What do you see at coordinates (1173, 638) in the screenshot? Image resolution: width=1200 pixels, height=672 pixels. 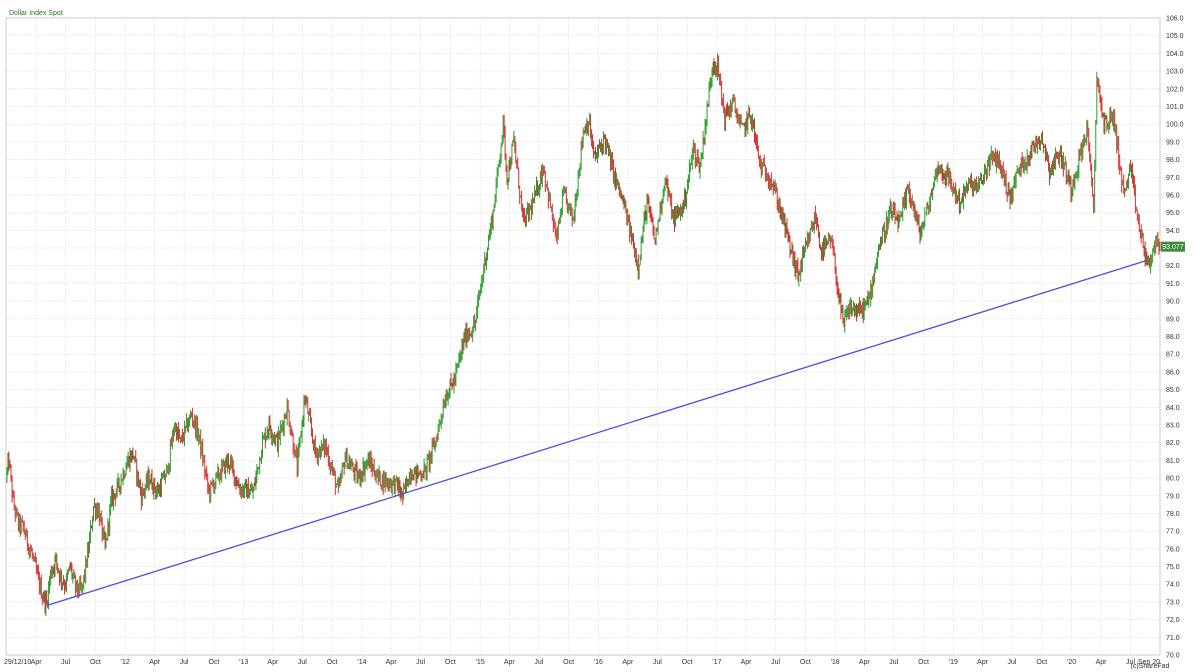 I see `y-tick-label: 71.0` at bounding box center [1173, 638].